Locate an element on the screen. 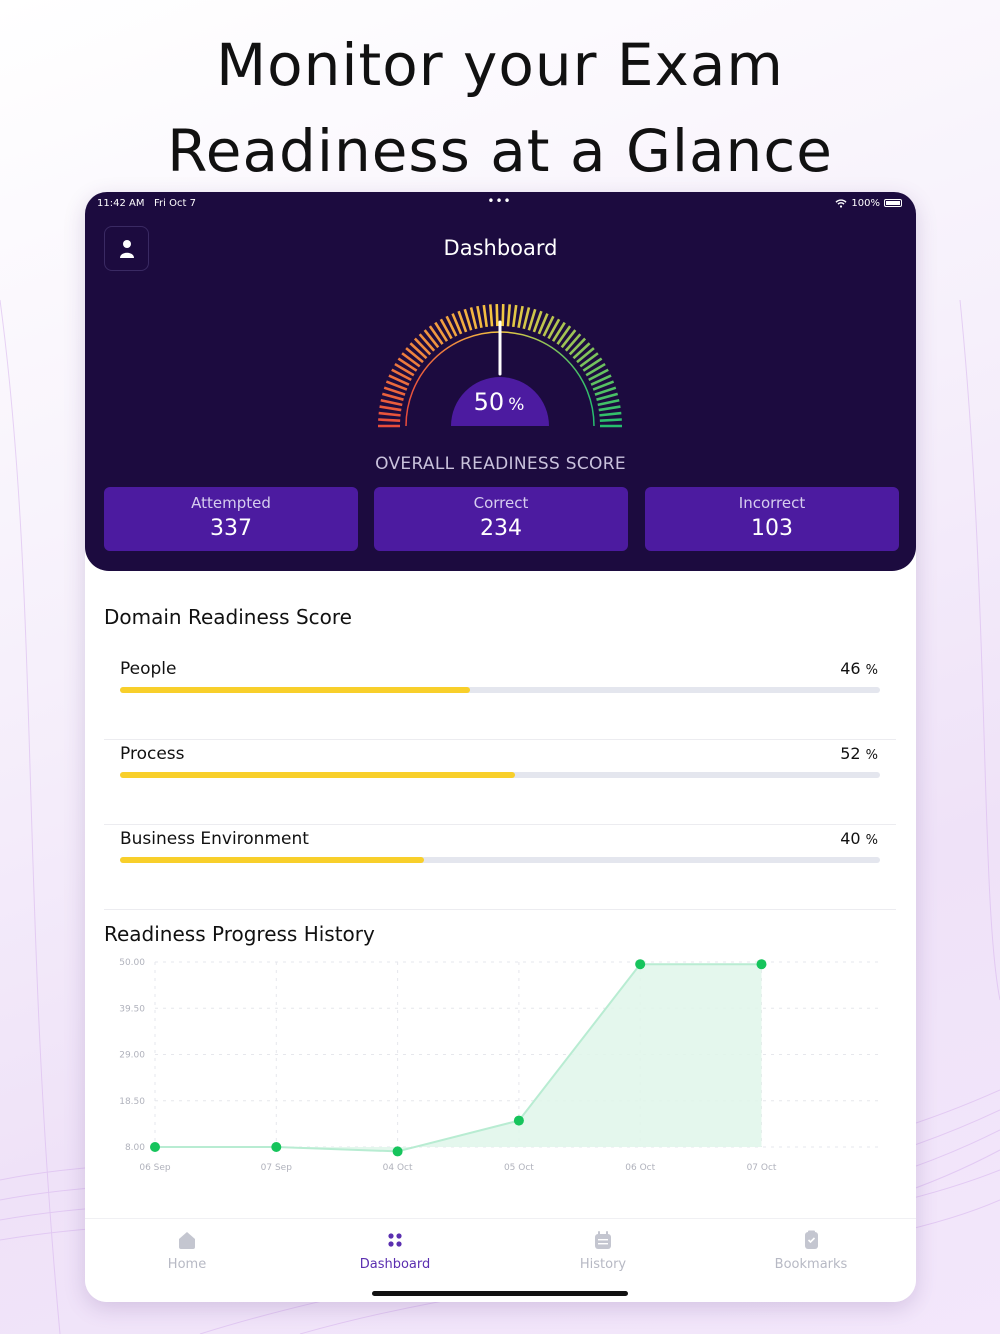 The height and width of the screenshot is (1334, 1000). battery-percent: 100% is located at coordinates (865, 203).